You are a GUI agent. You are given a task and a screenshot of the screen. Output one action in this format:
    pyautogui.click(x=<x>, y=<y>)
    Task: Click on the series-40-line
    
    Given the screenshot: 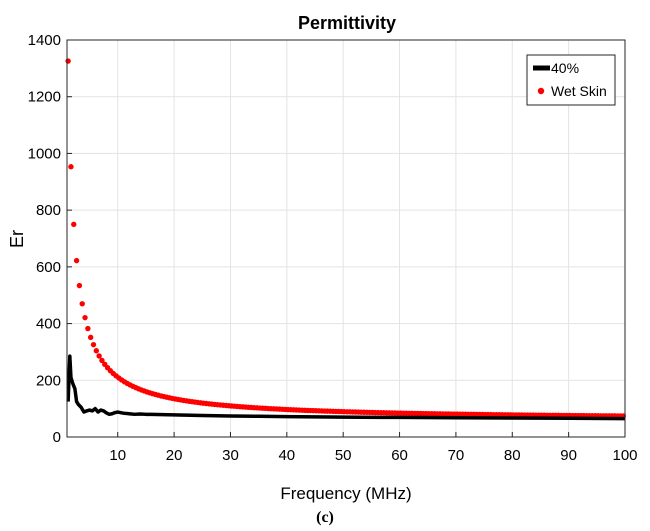 What is the action you would take?
    pyautogui.click(x=346, y=387)
    